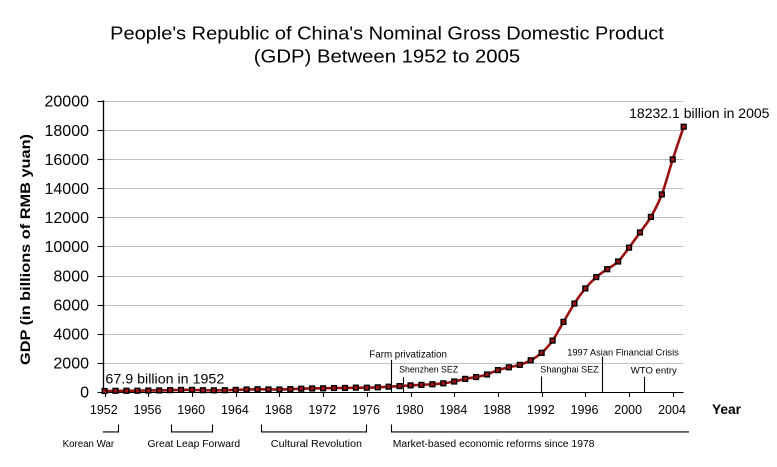  What do you see at coordinates (148, 410) in the screenshot?
I see `svg-text: 1956` at bounding box center [148, 410].